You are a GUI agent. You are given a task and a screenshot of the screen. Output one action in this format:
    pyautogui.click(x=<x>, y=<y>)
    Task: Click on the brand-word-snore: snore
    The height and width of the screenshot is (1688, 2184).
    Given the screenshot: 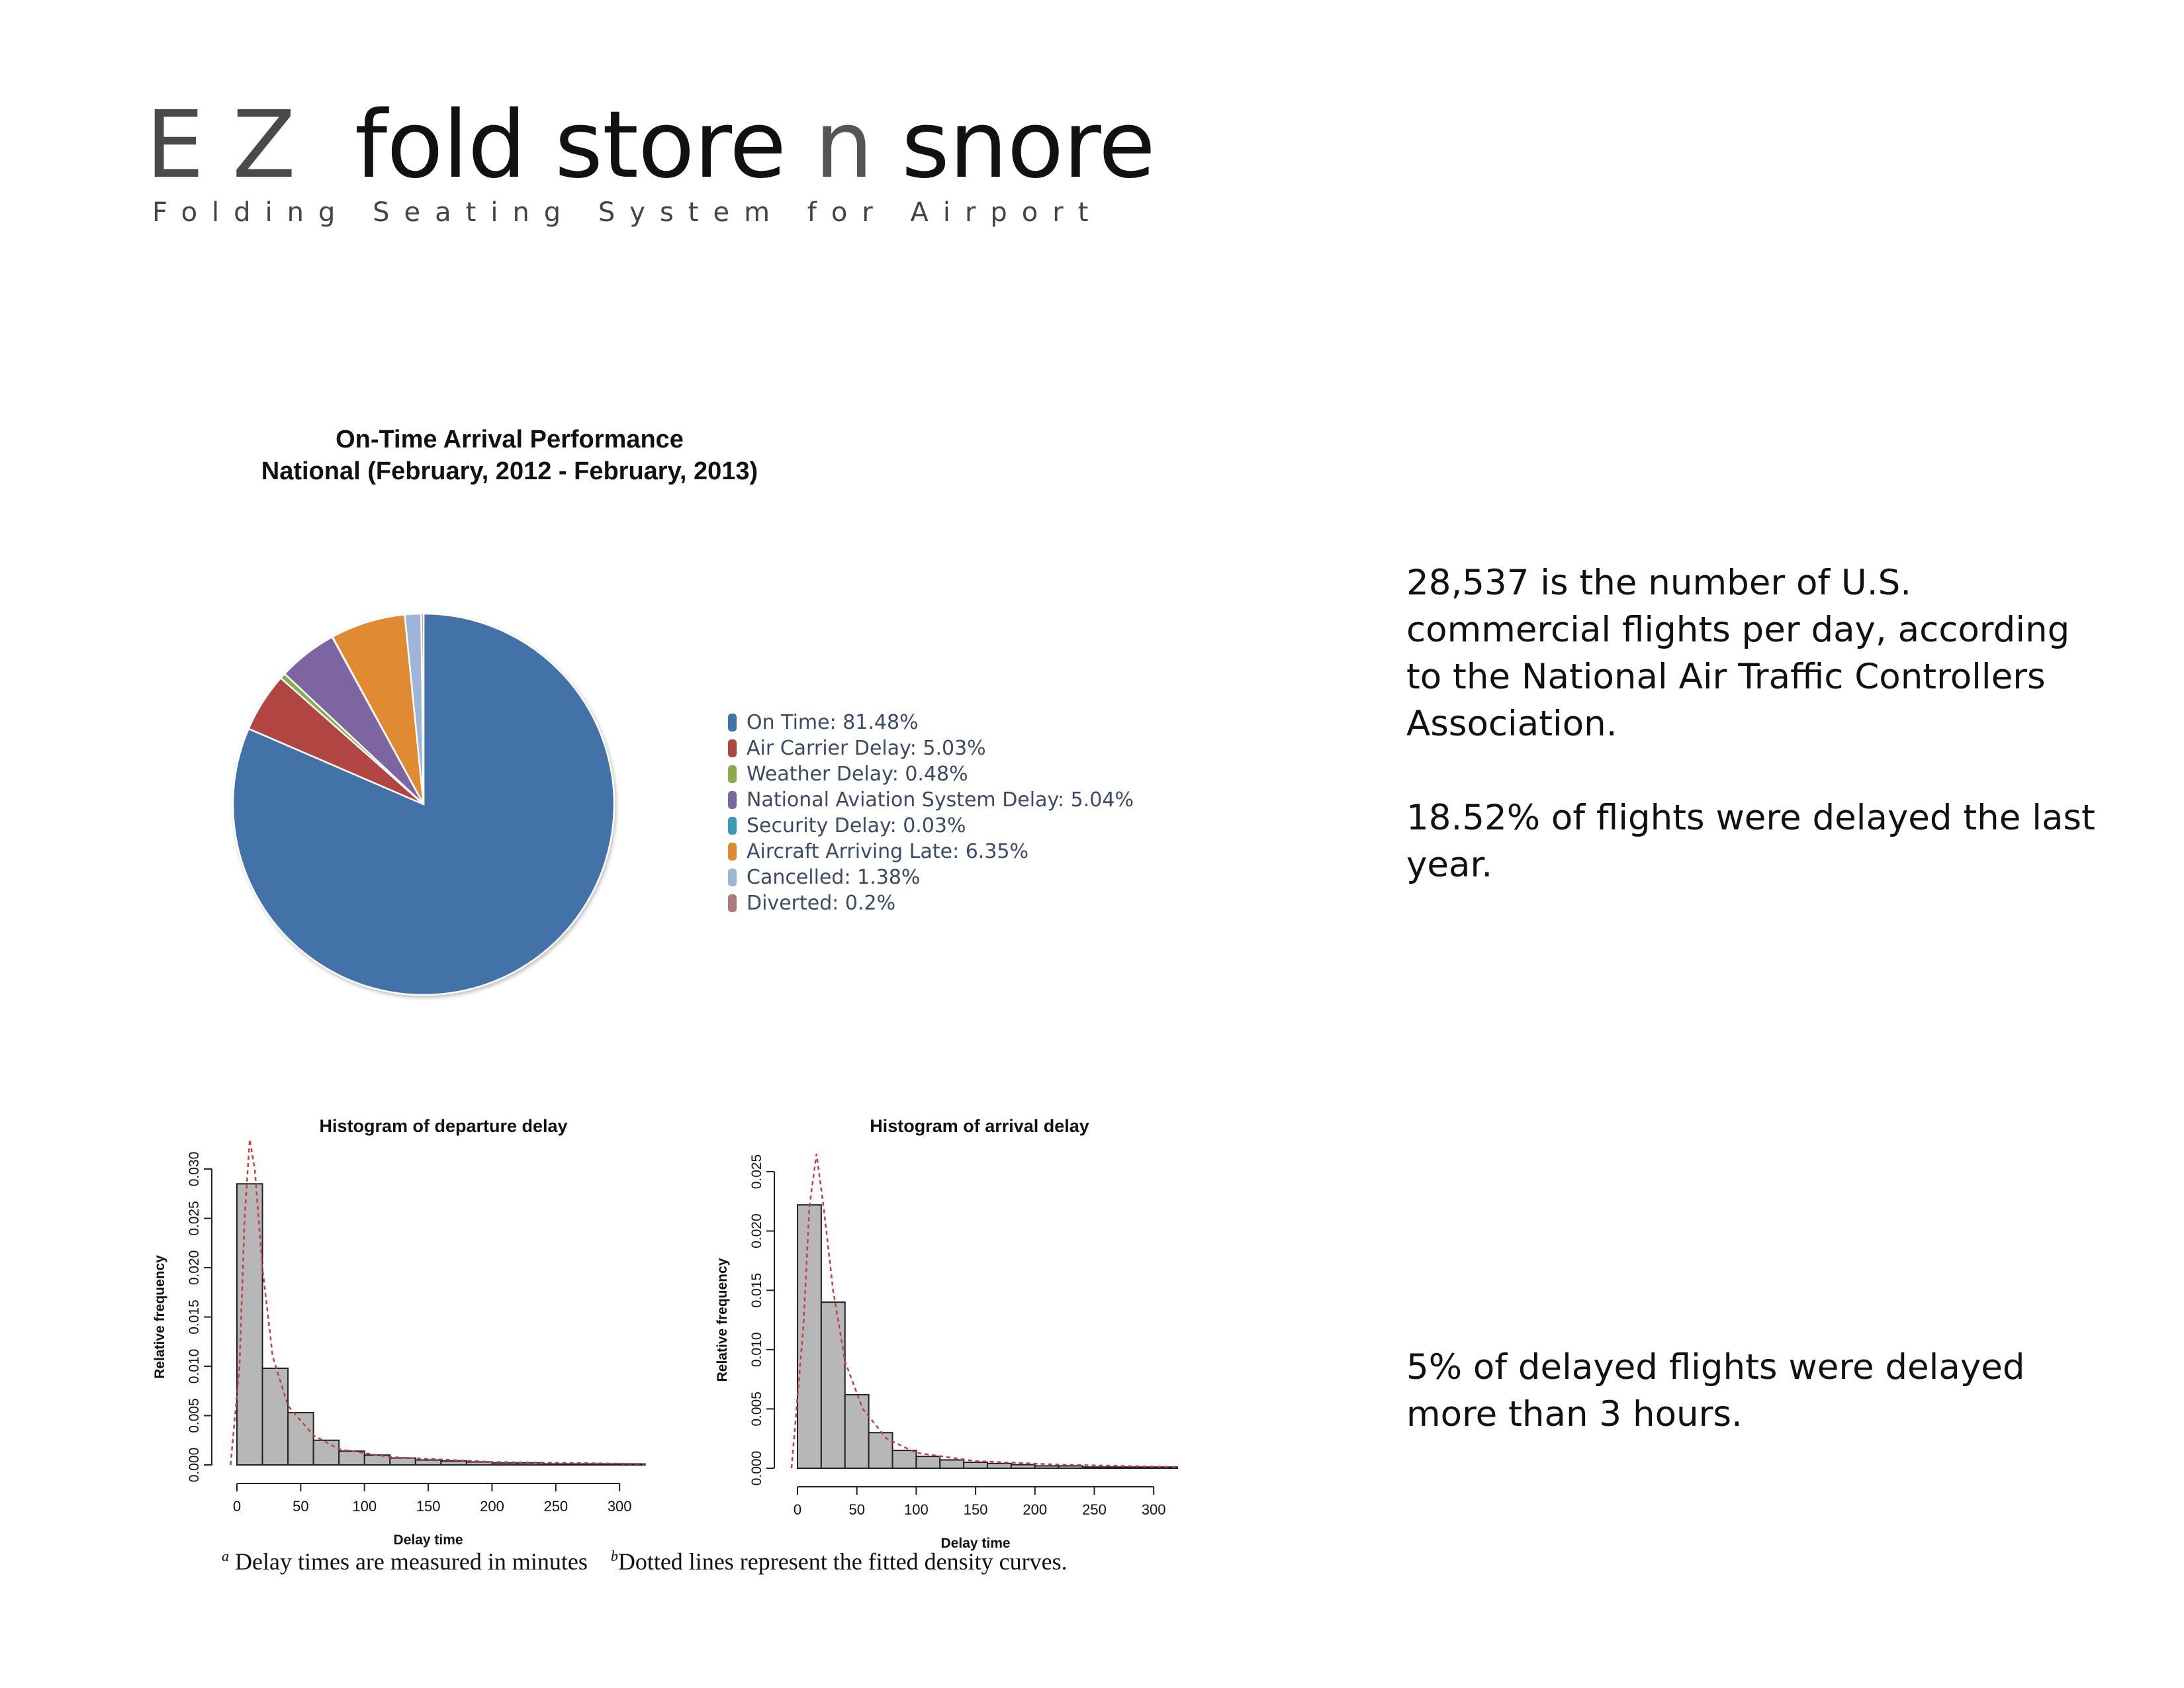 What is the action you would take?
    pyautogui.click(x=1028, y=145)
    